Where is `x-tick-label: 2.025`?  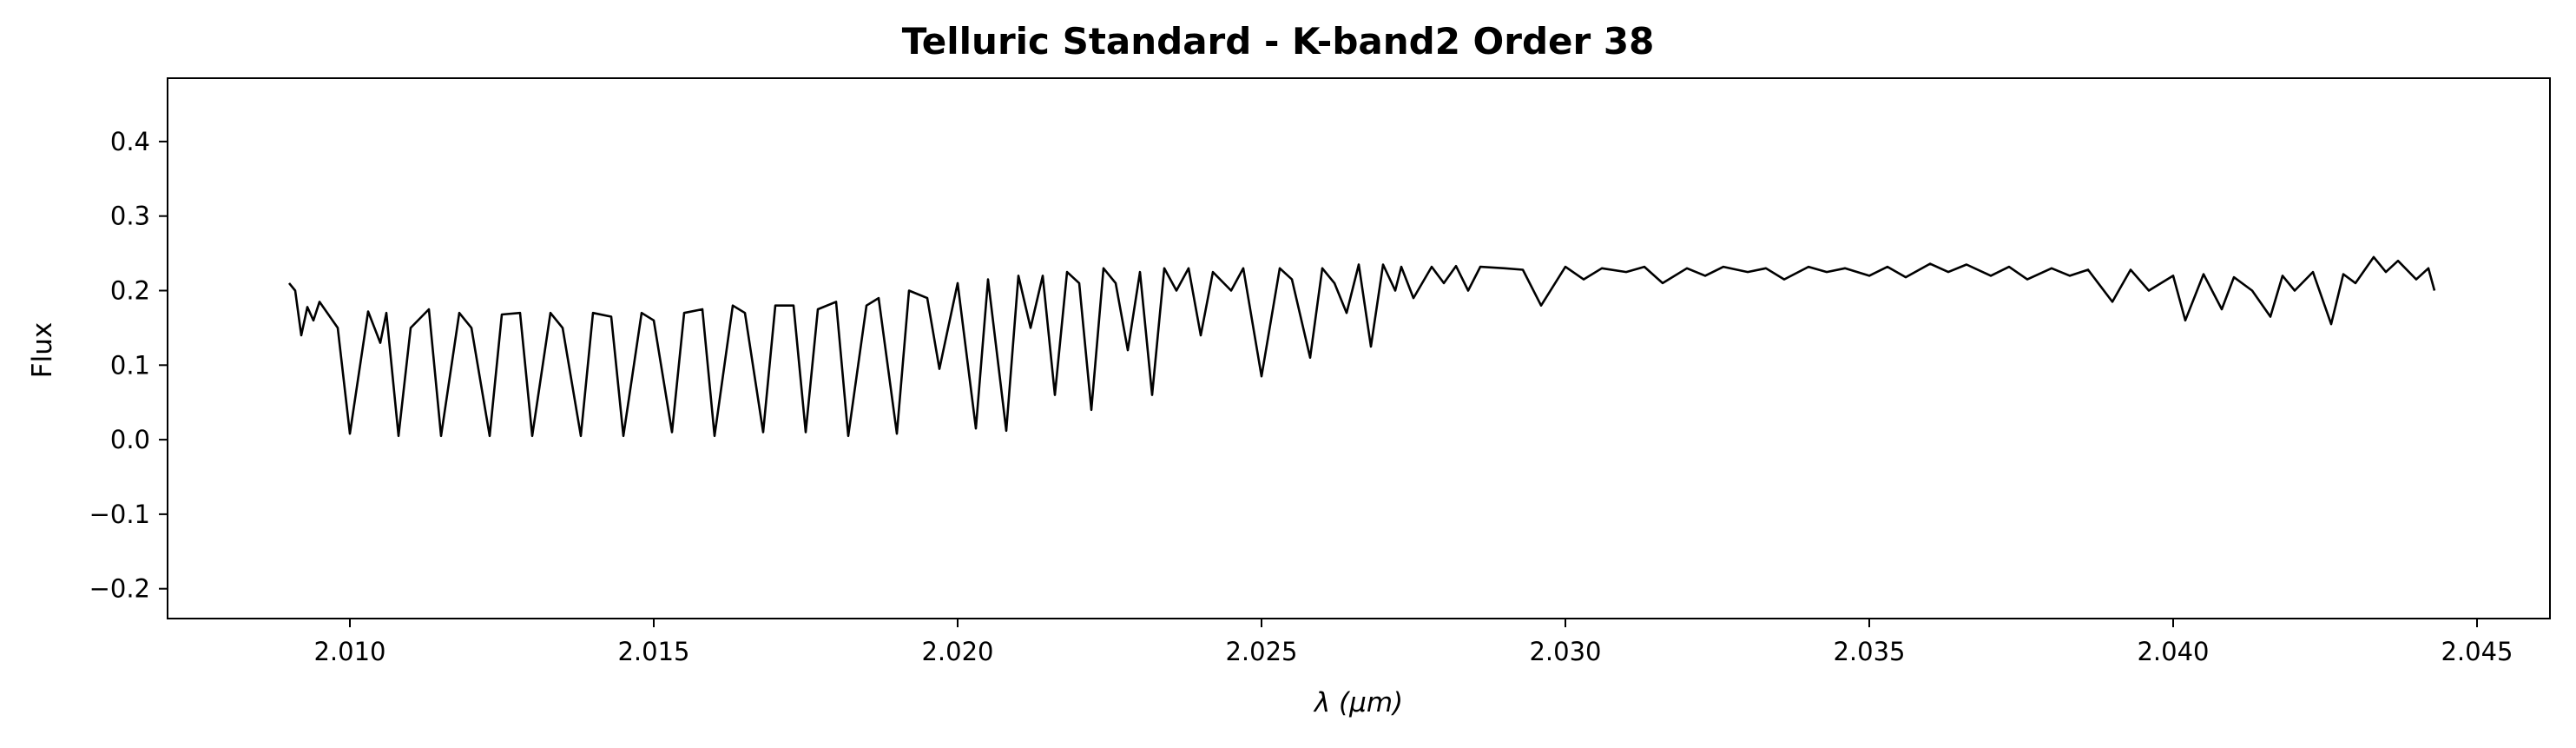
x-tick-label: 2.025 is located at coordinates (1261, 651).